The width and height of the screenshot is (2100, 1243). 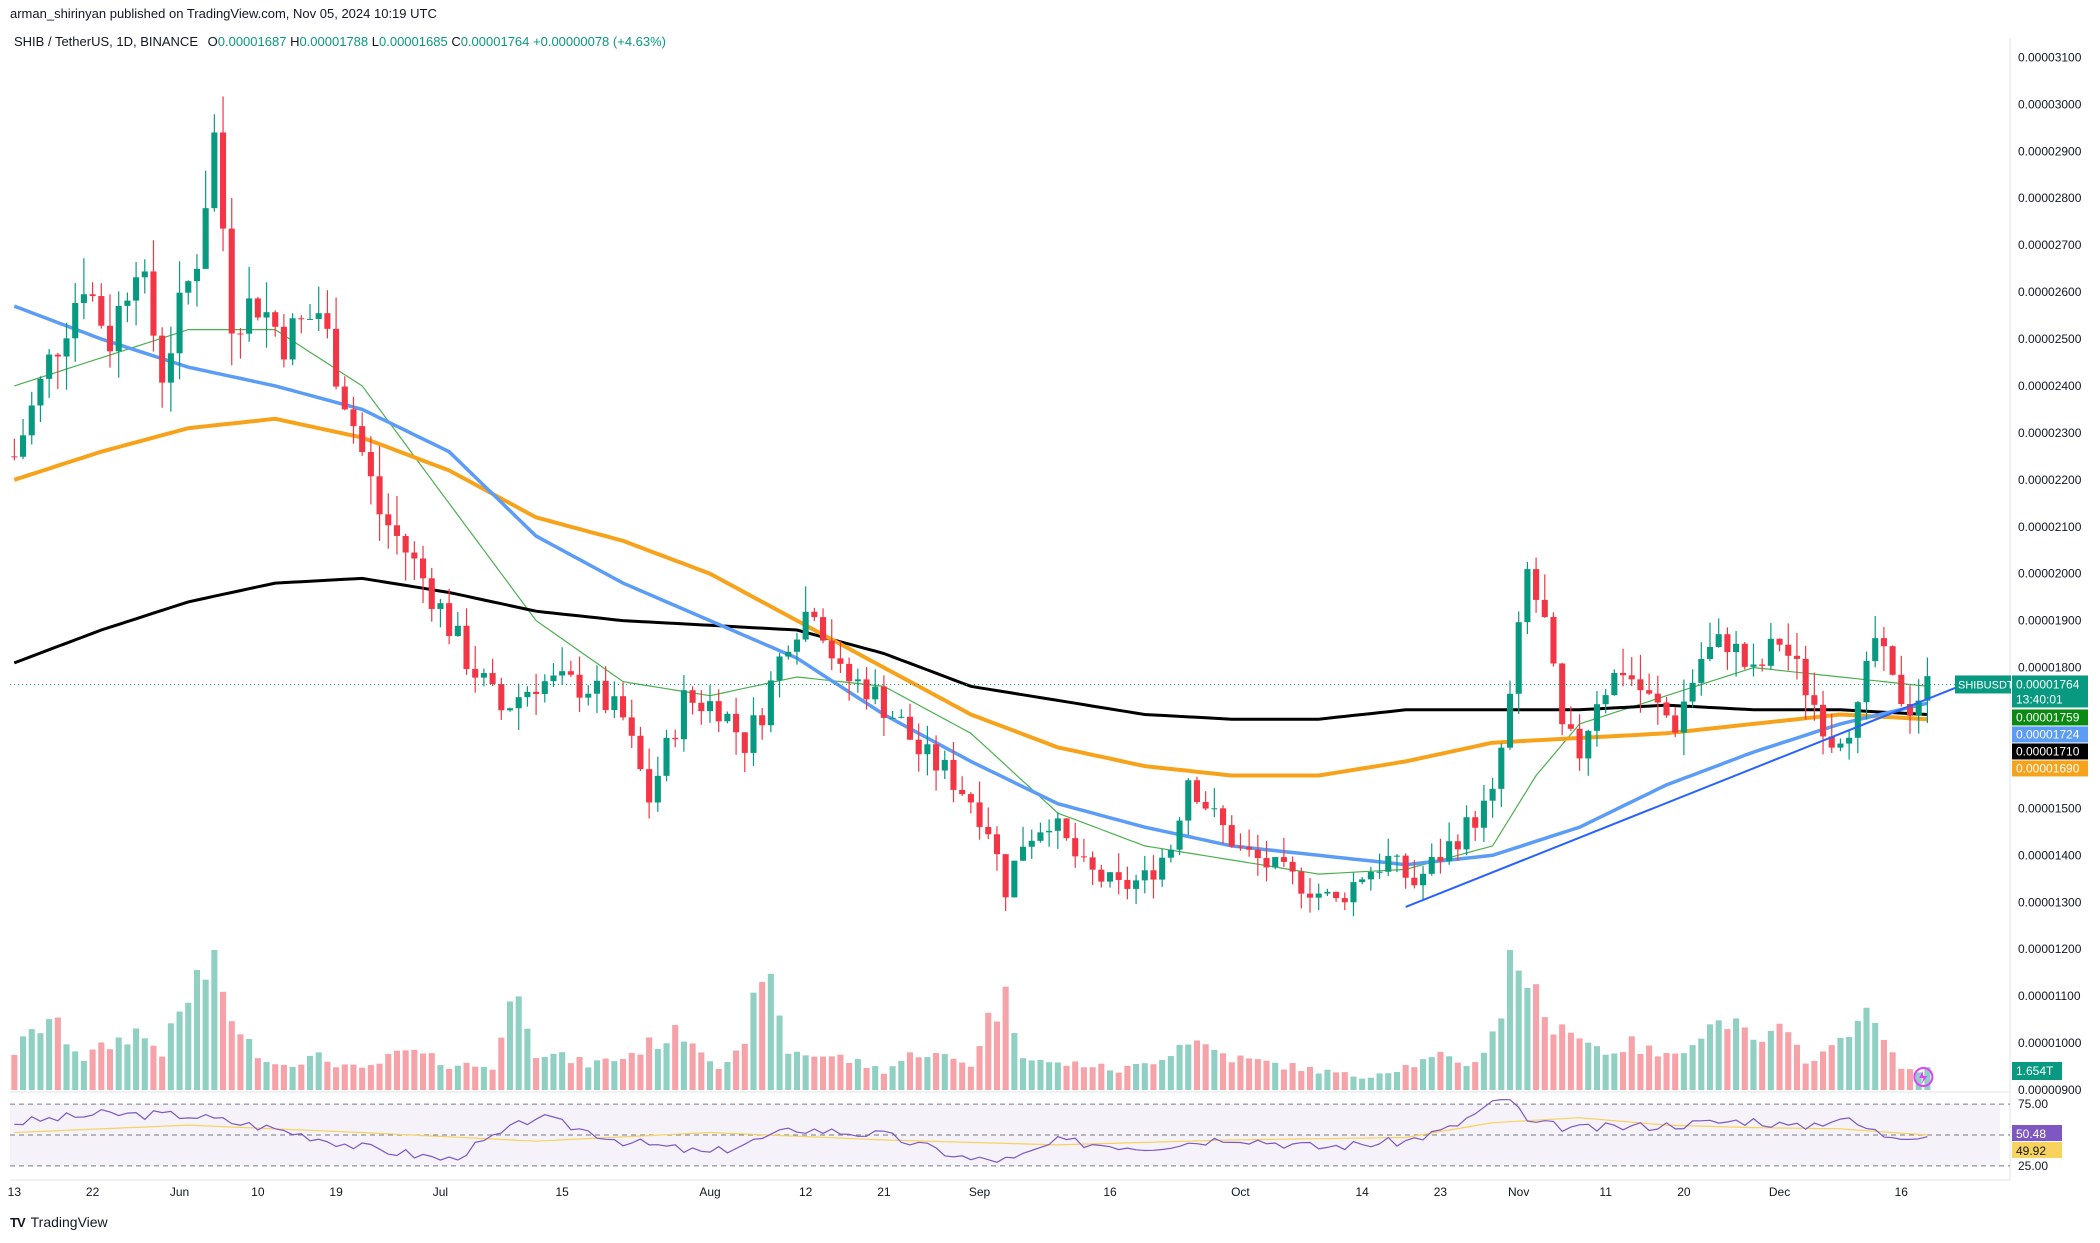 I want to click on time-tick-label: Jul, so click(x=440, y=1192).